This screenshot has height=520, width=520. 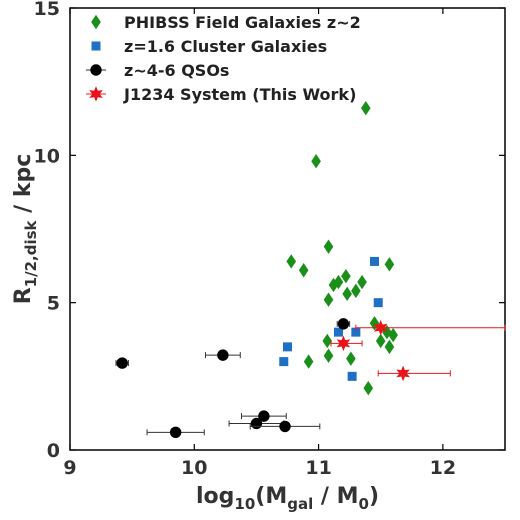 What do you see at coordinates (47, 10) in the screenshot?
I see `y-tick-label: 15` at bounding box center [47, 10].